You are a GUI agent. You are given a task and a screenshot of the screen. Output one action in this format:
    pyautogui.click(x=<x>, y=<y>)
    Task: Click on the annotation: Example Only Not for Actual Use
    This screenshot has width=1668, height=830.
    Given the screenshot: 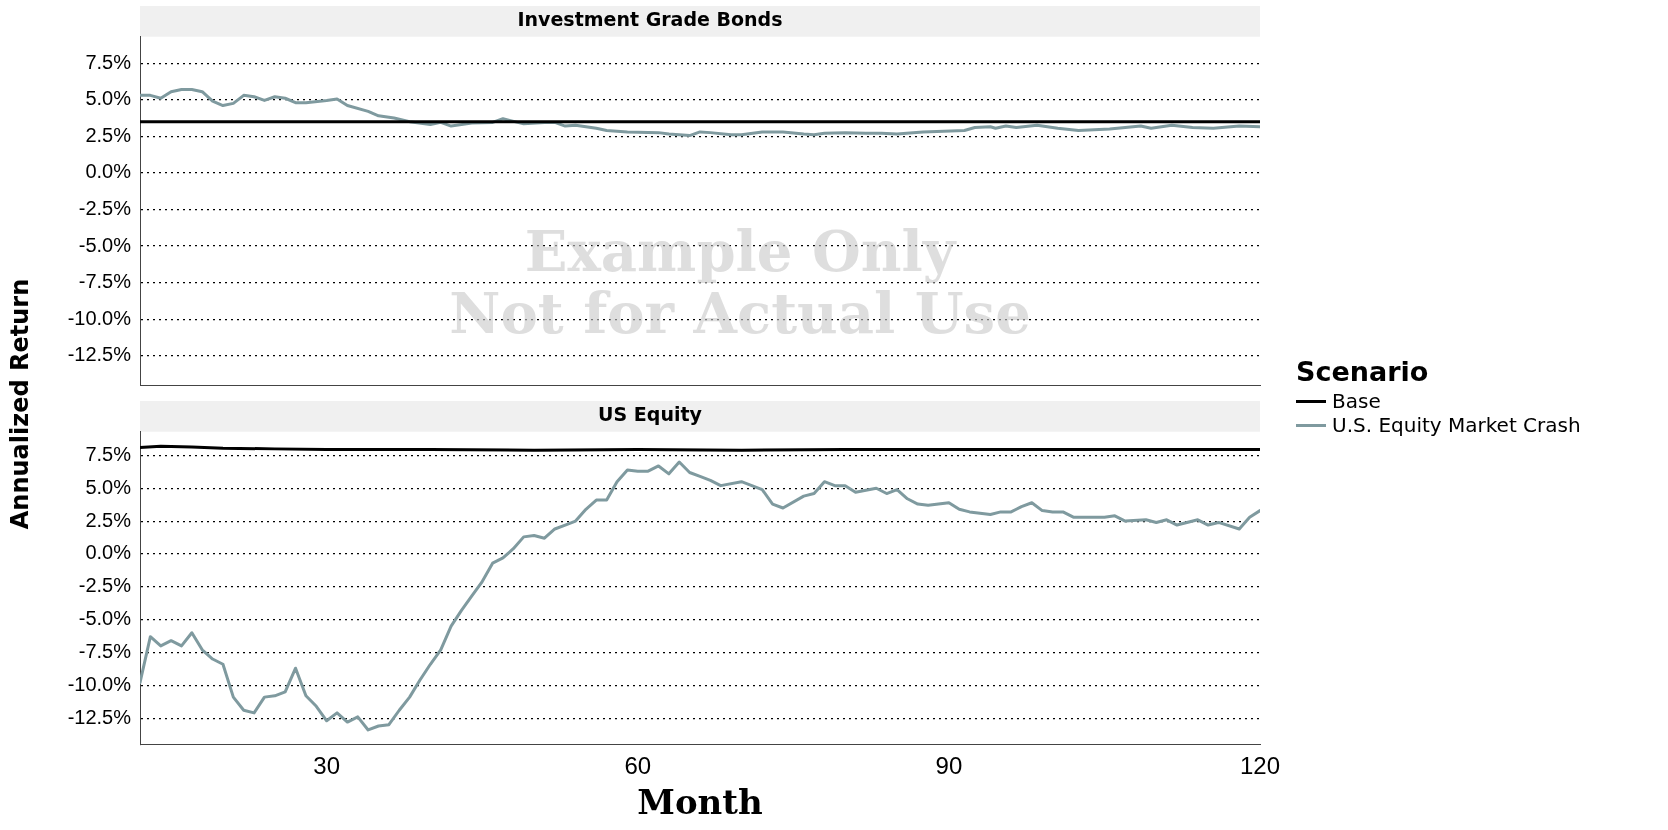 What is the action you would take?
    pyautogui.click(x=740, y=282)
    